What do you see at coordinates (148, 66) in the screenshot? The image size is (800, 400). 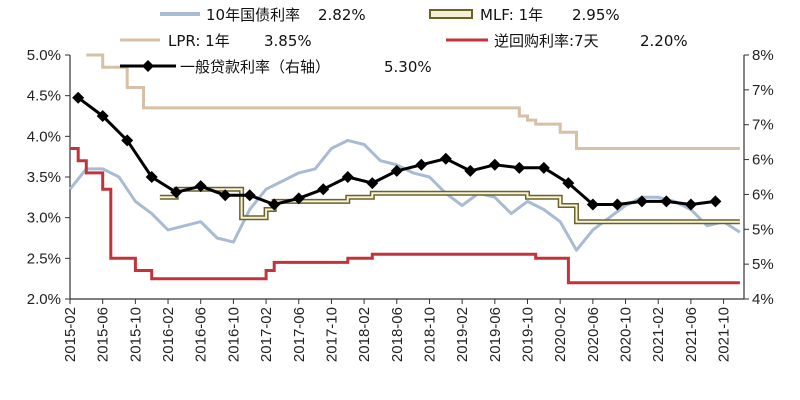 I see `legend-marker-loan-rate` at bounding box center [148, 66].